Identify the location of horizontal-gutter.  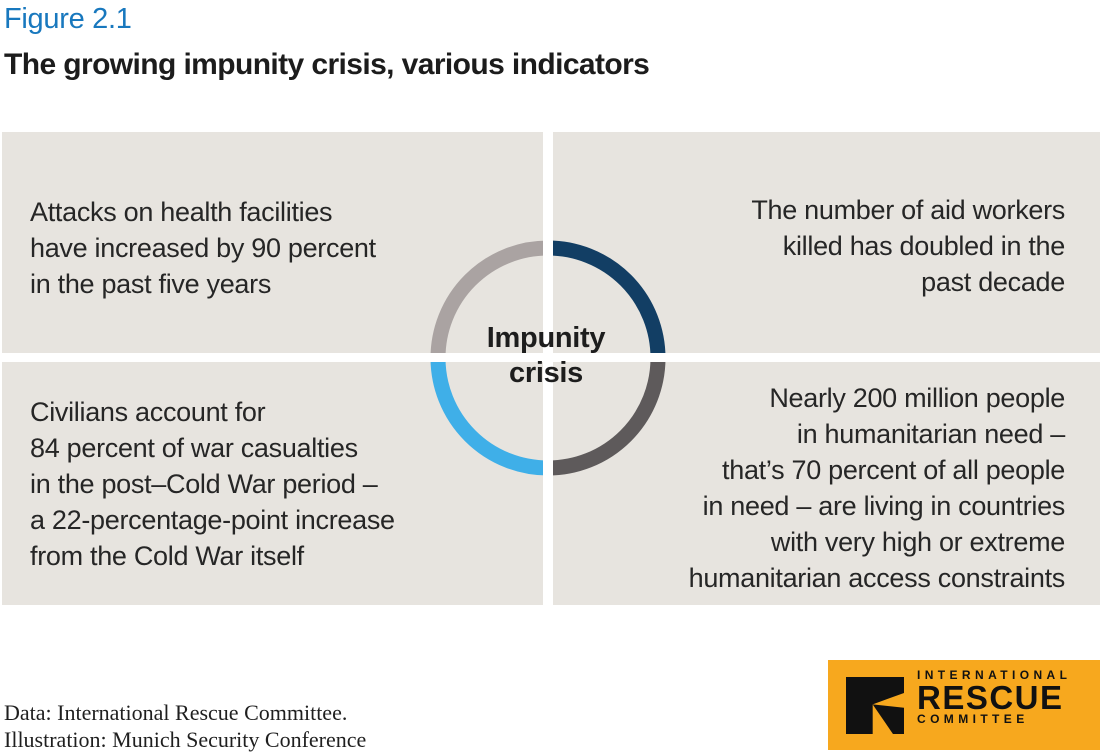
(551, 357).